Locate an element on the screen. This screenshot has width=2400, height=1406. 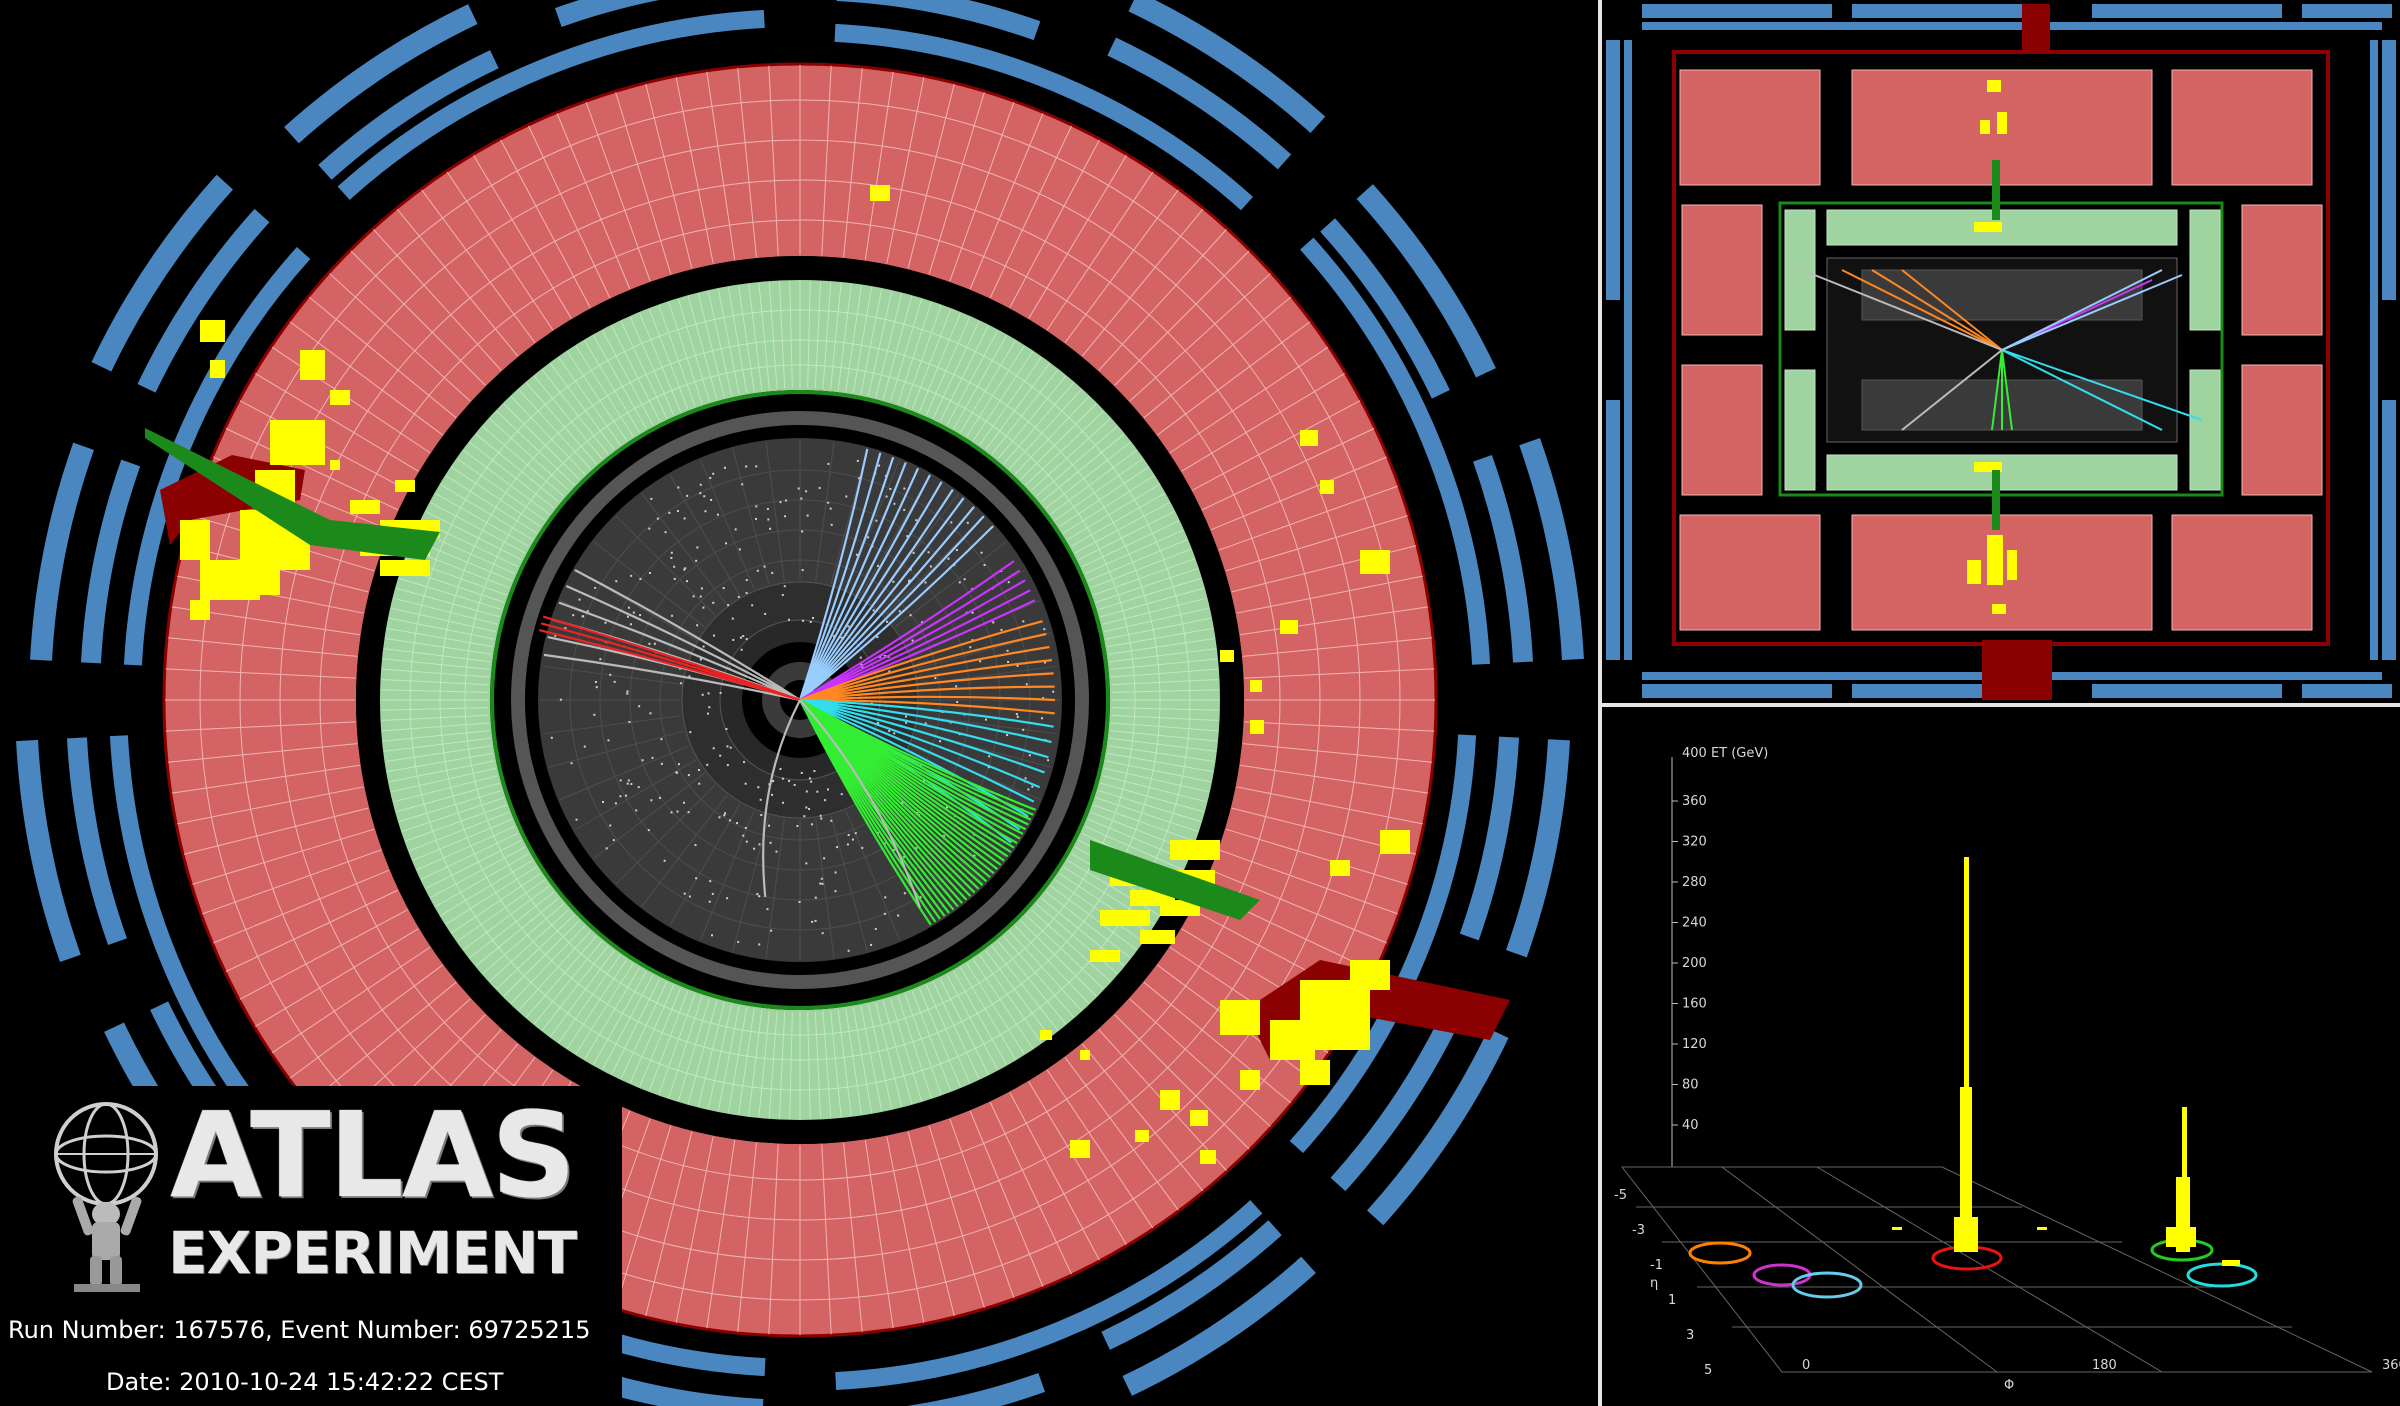
side-jet-cone-bottom is located at coordinates (2017, 670).